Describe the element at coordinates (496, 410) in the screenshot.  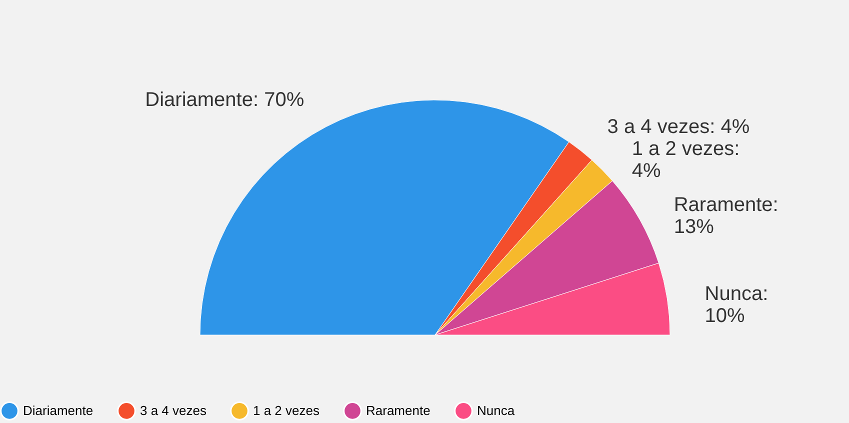
I see `legend-label: Nunca` at that location.